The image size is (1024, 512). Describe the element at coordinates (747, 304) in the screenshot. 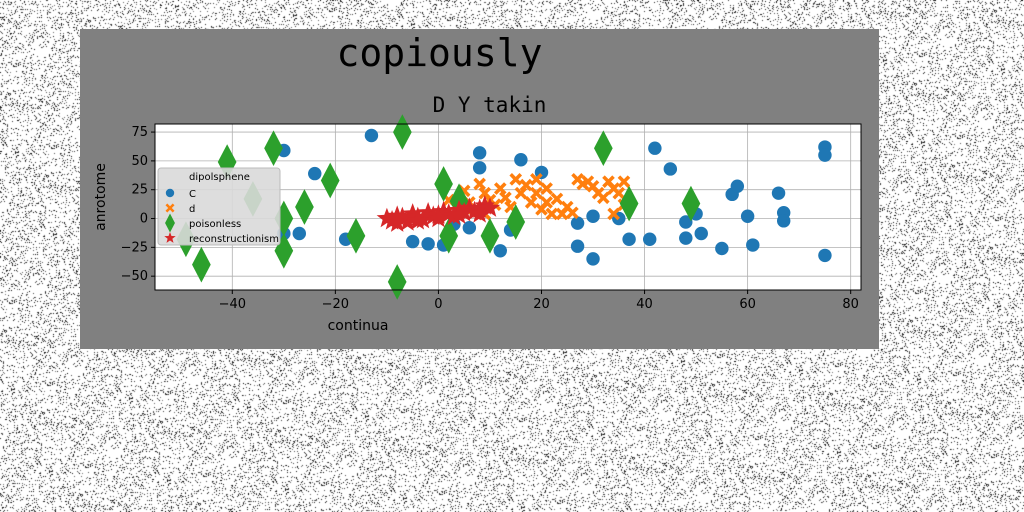

I see `x-tick-label: 60` at that location.